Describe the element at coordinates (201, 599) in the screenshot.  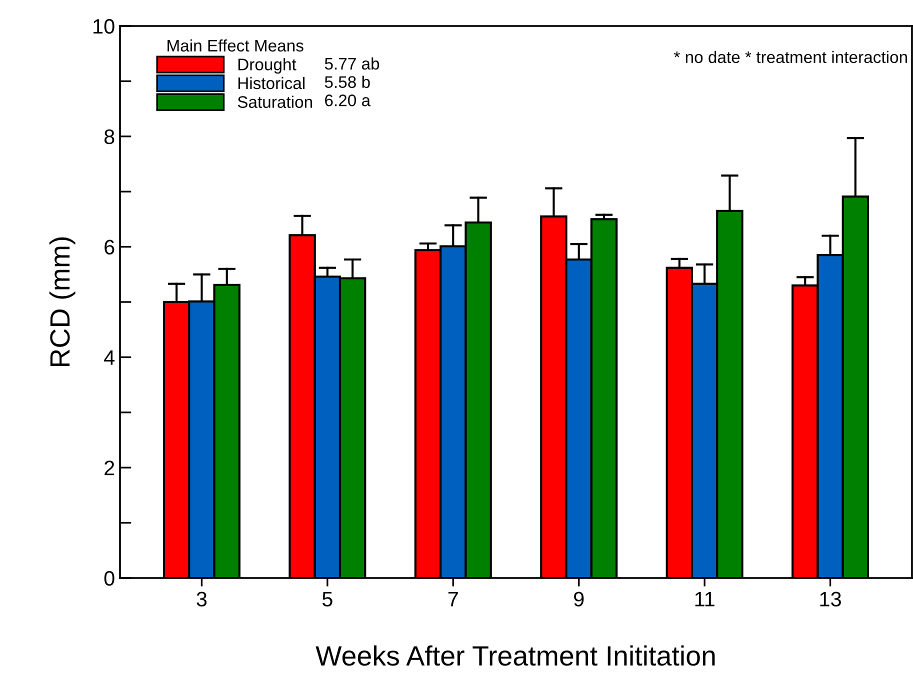
I see `x-tick-label: 3` at that location.